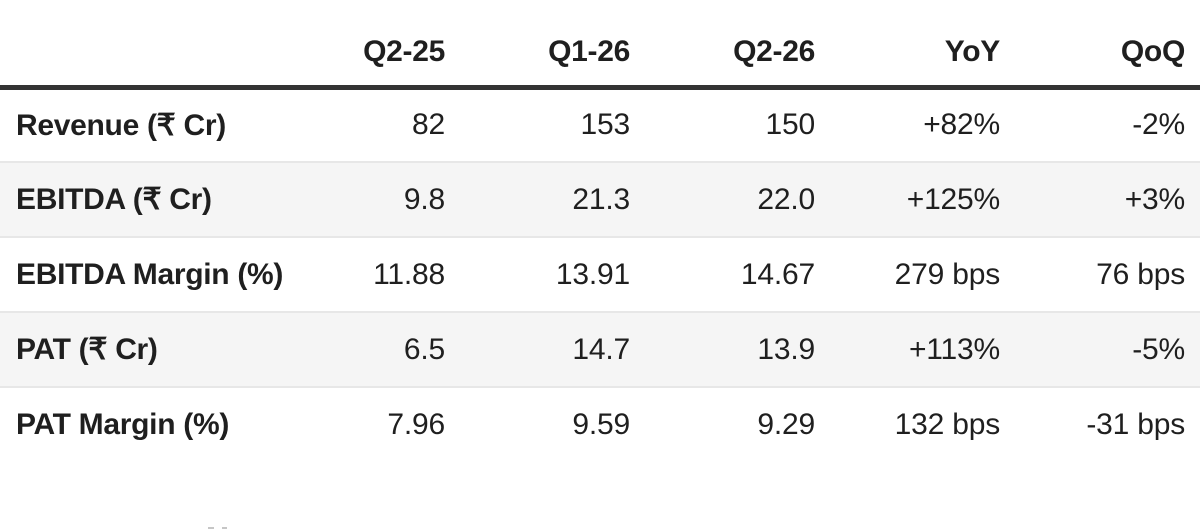 The width and height of the screenshot is (1200, 532). I want to click on table-row-revenue: Revenue (₹ Cr) 82 153 150 +82% -2%, so click(600, 124).